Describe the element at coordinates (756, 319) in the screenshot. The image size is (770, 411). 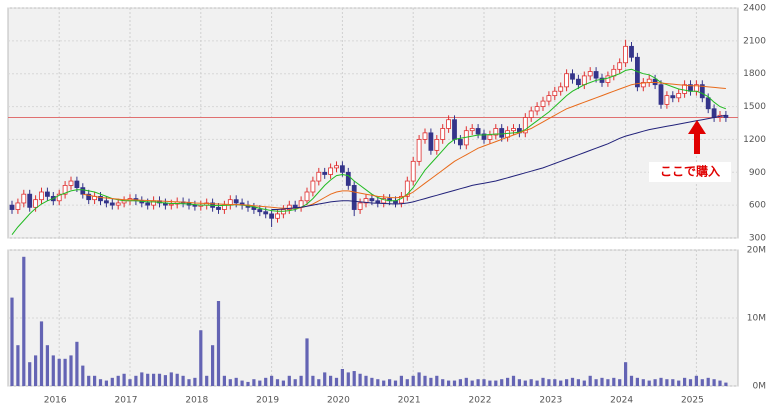
I see `y-tick-label: 10M` at that location.